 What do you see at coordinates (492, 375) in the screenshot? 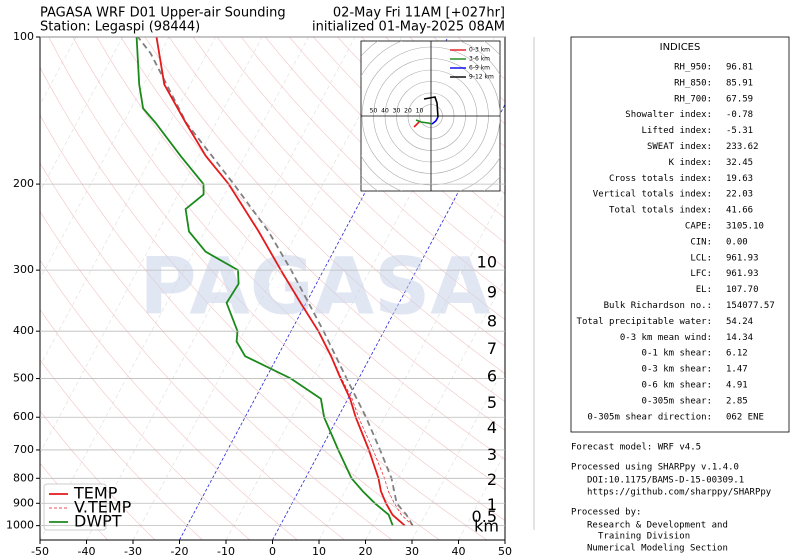
I see `height-label: 6` at bounding box center [492, 375].